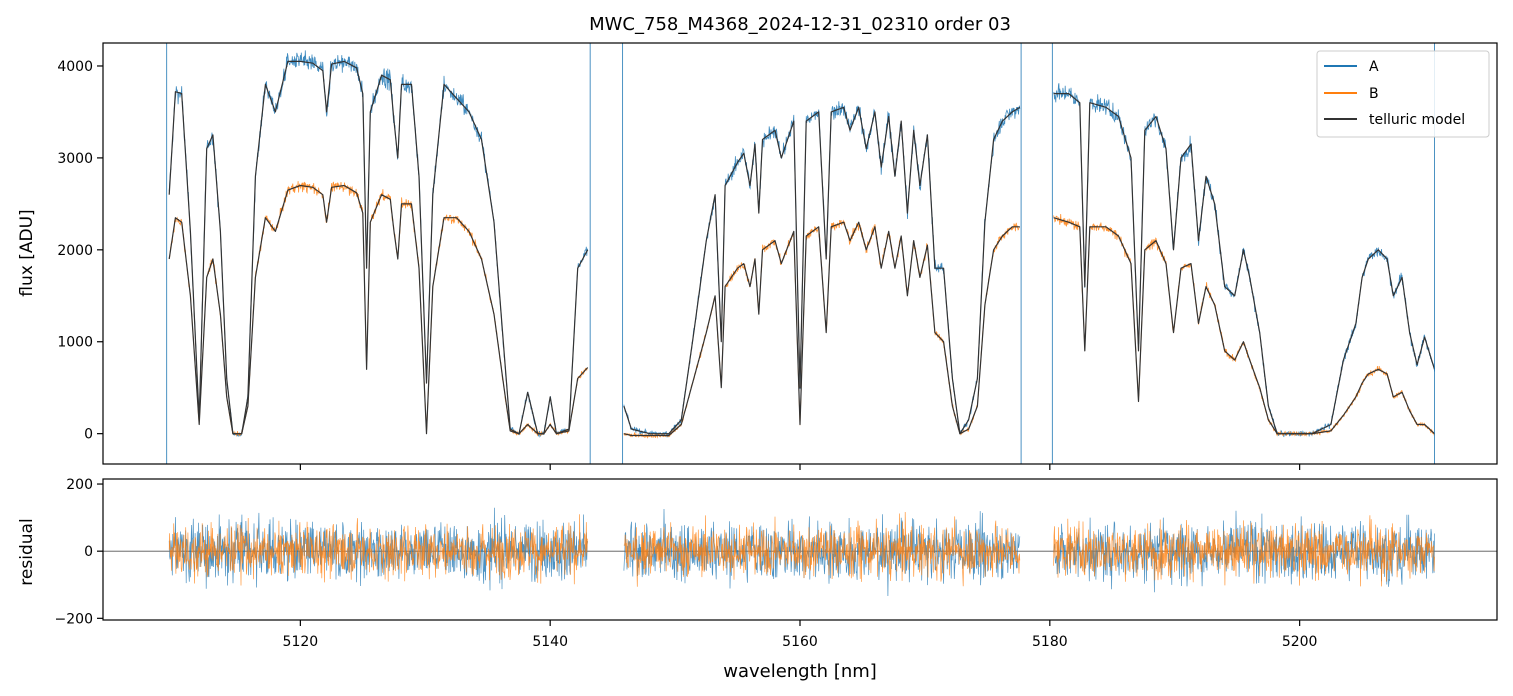  I want to click on legend-box, so click(1403, 94).